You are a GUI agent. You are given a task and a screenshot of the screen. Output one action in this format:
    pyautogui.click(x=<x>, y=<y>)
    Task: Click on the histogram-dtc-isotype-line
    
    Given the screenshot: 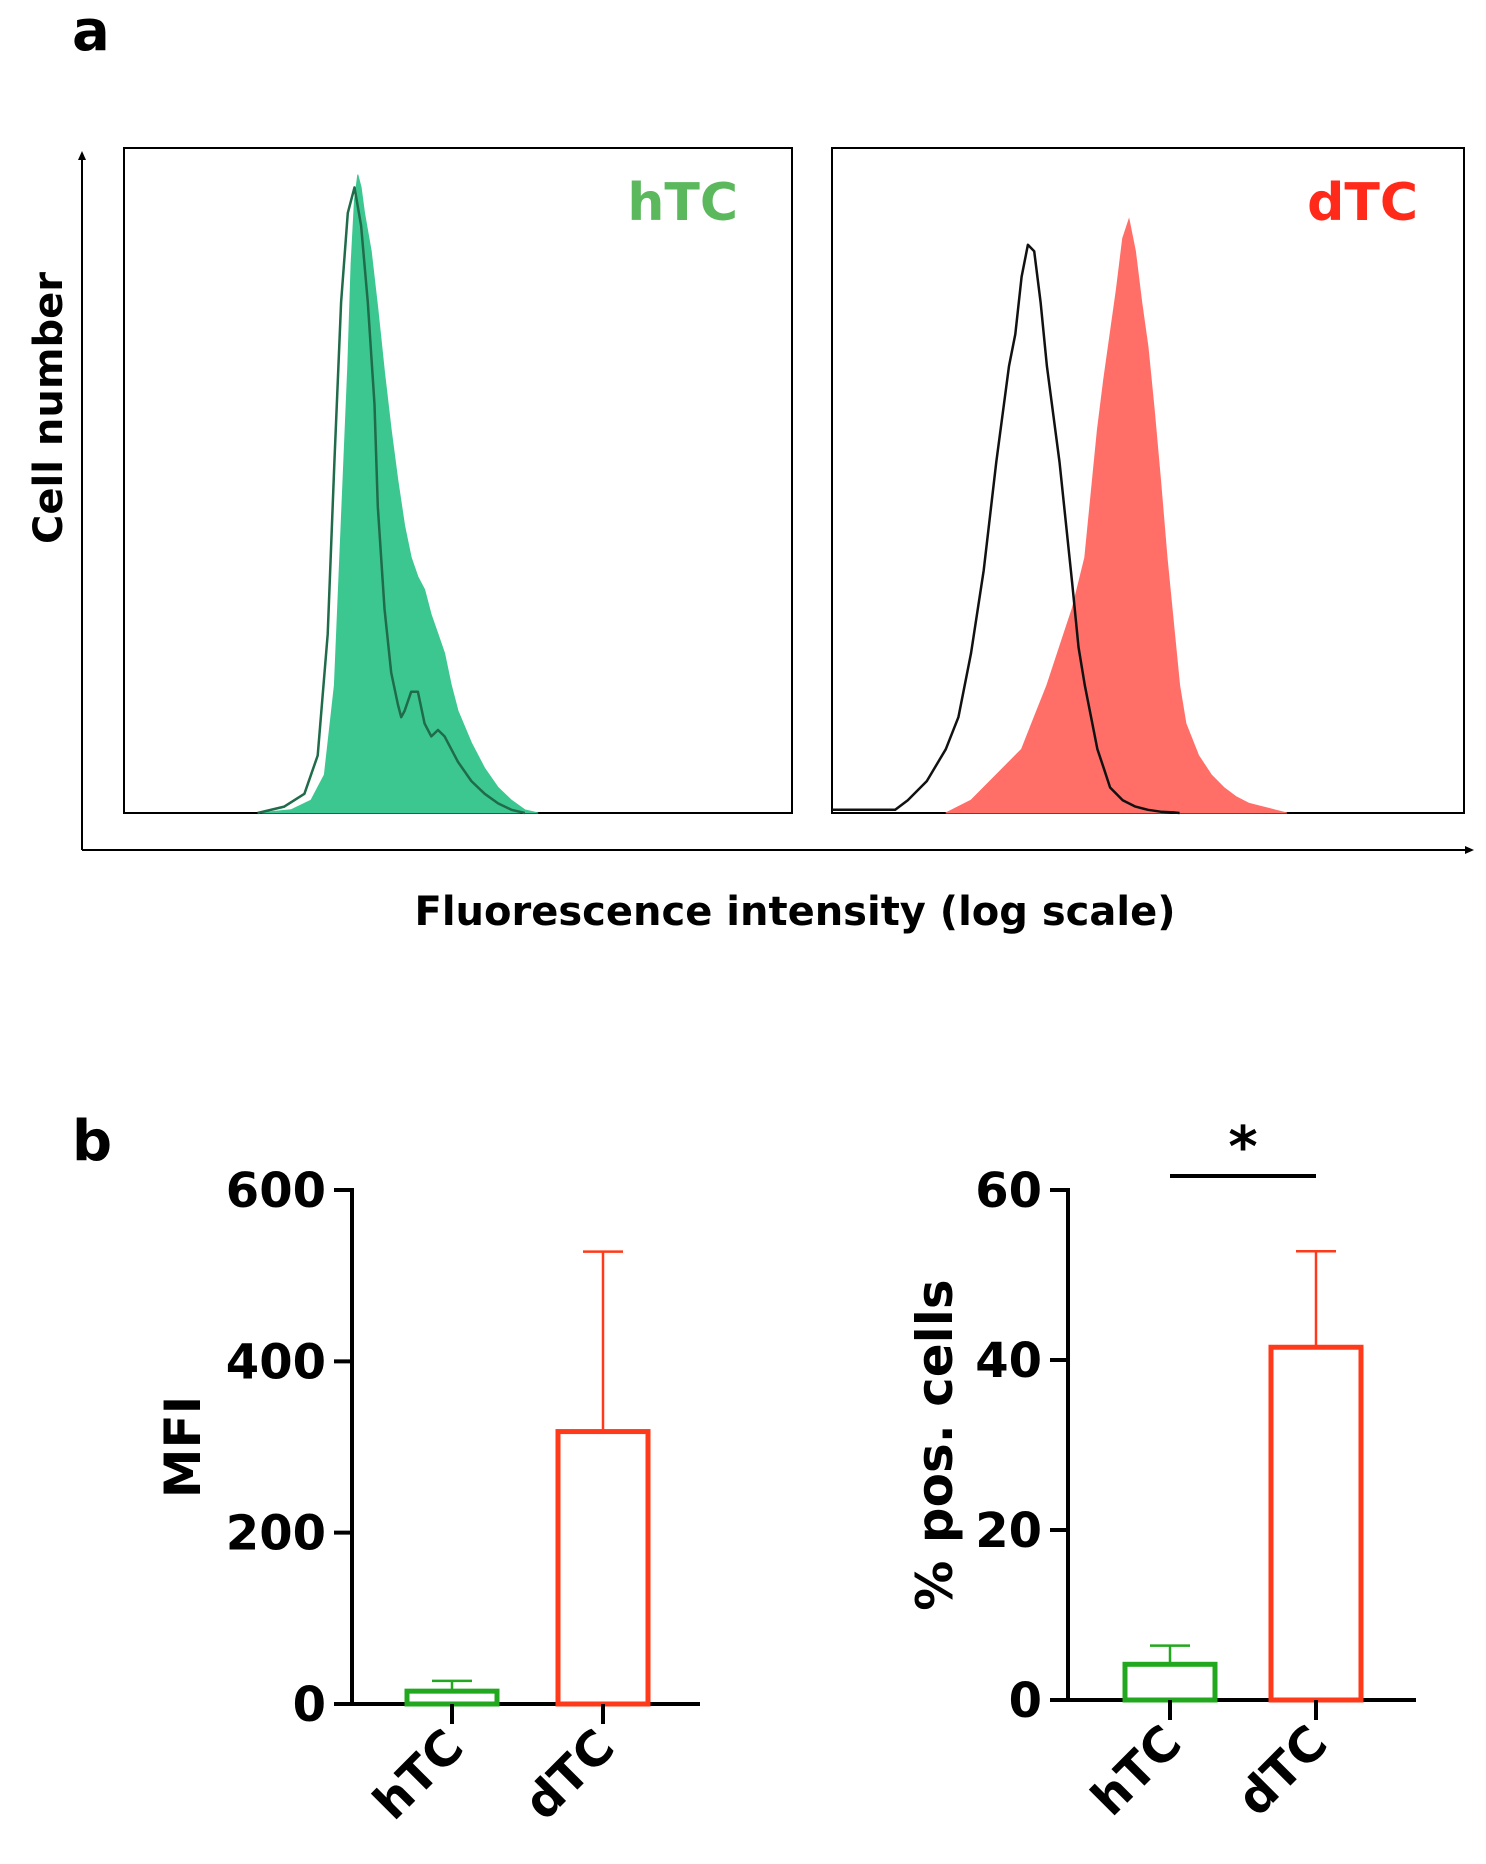 What is the action you would take?
    pyautogui.click(x=1006, y=529)
    